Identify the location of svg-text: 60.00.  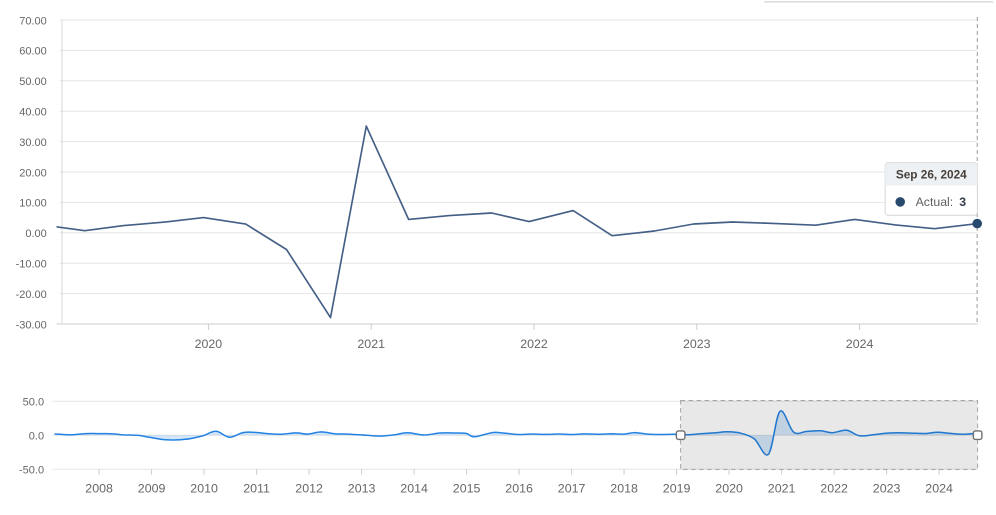
(33, 52).